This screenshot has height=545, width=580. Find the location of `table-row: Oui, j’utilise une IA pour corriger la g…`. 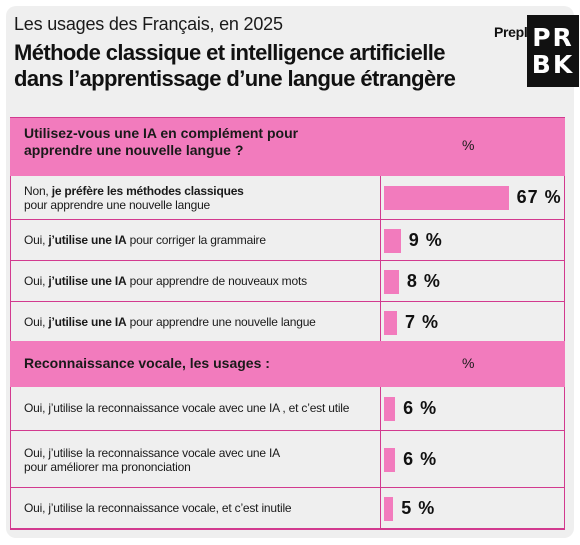

table-row: Oui, j’utilise une IA pour corriger la g… is located at coordinates (287, 240).